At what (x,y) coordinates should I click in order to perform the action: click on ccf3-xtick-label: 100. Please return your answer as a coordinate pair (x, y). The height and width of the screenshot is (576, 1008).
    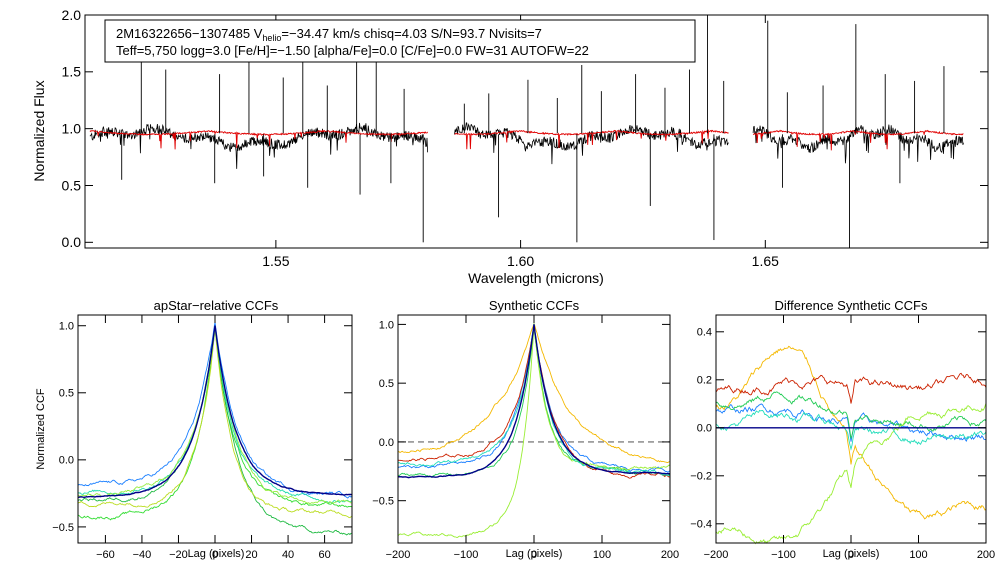
    Looking at the image, I should click on (918, 555).